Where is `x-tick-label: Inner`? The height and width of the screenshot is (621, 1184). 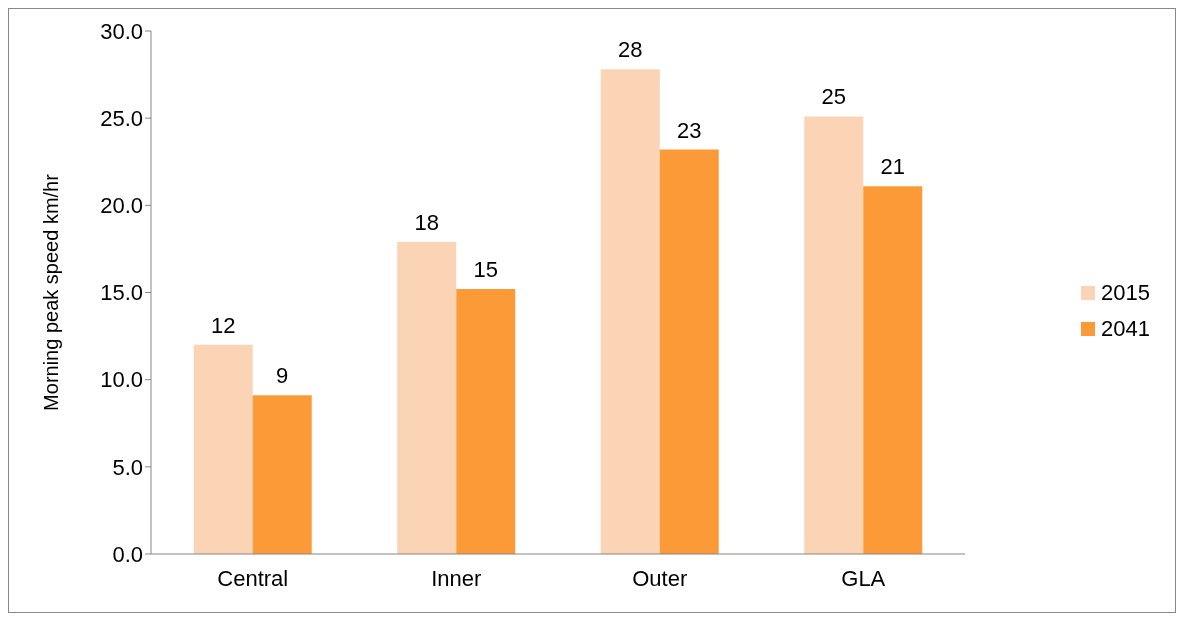
x-tick-label: Inner is located at coordinates (456, 578).